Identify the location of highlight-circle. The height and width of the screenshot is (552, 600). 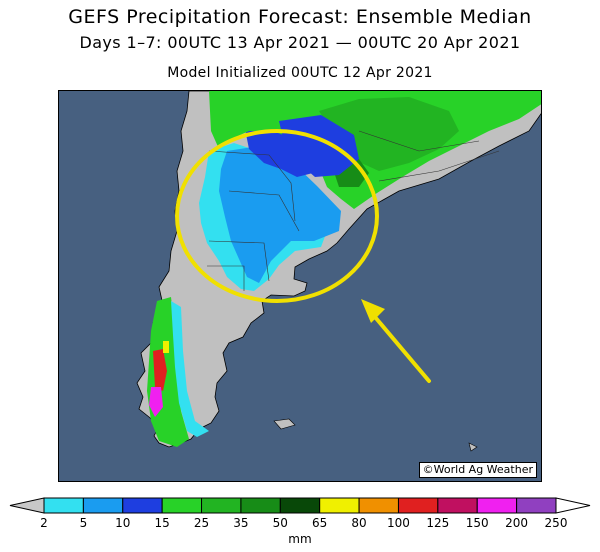
(277, 216).